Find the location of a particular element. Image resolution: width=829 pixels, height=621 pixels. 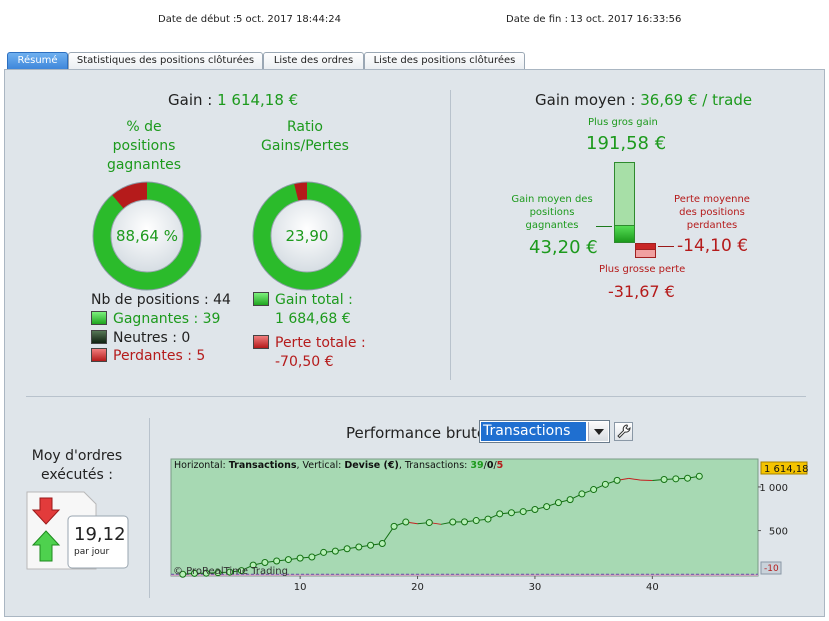

wrench-icon is located at coordinates (624, 431).